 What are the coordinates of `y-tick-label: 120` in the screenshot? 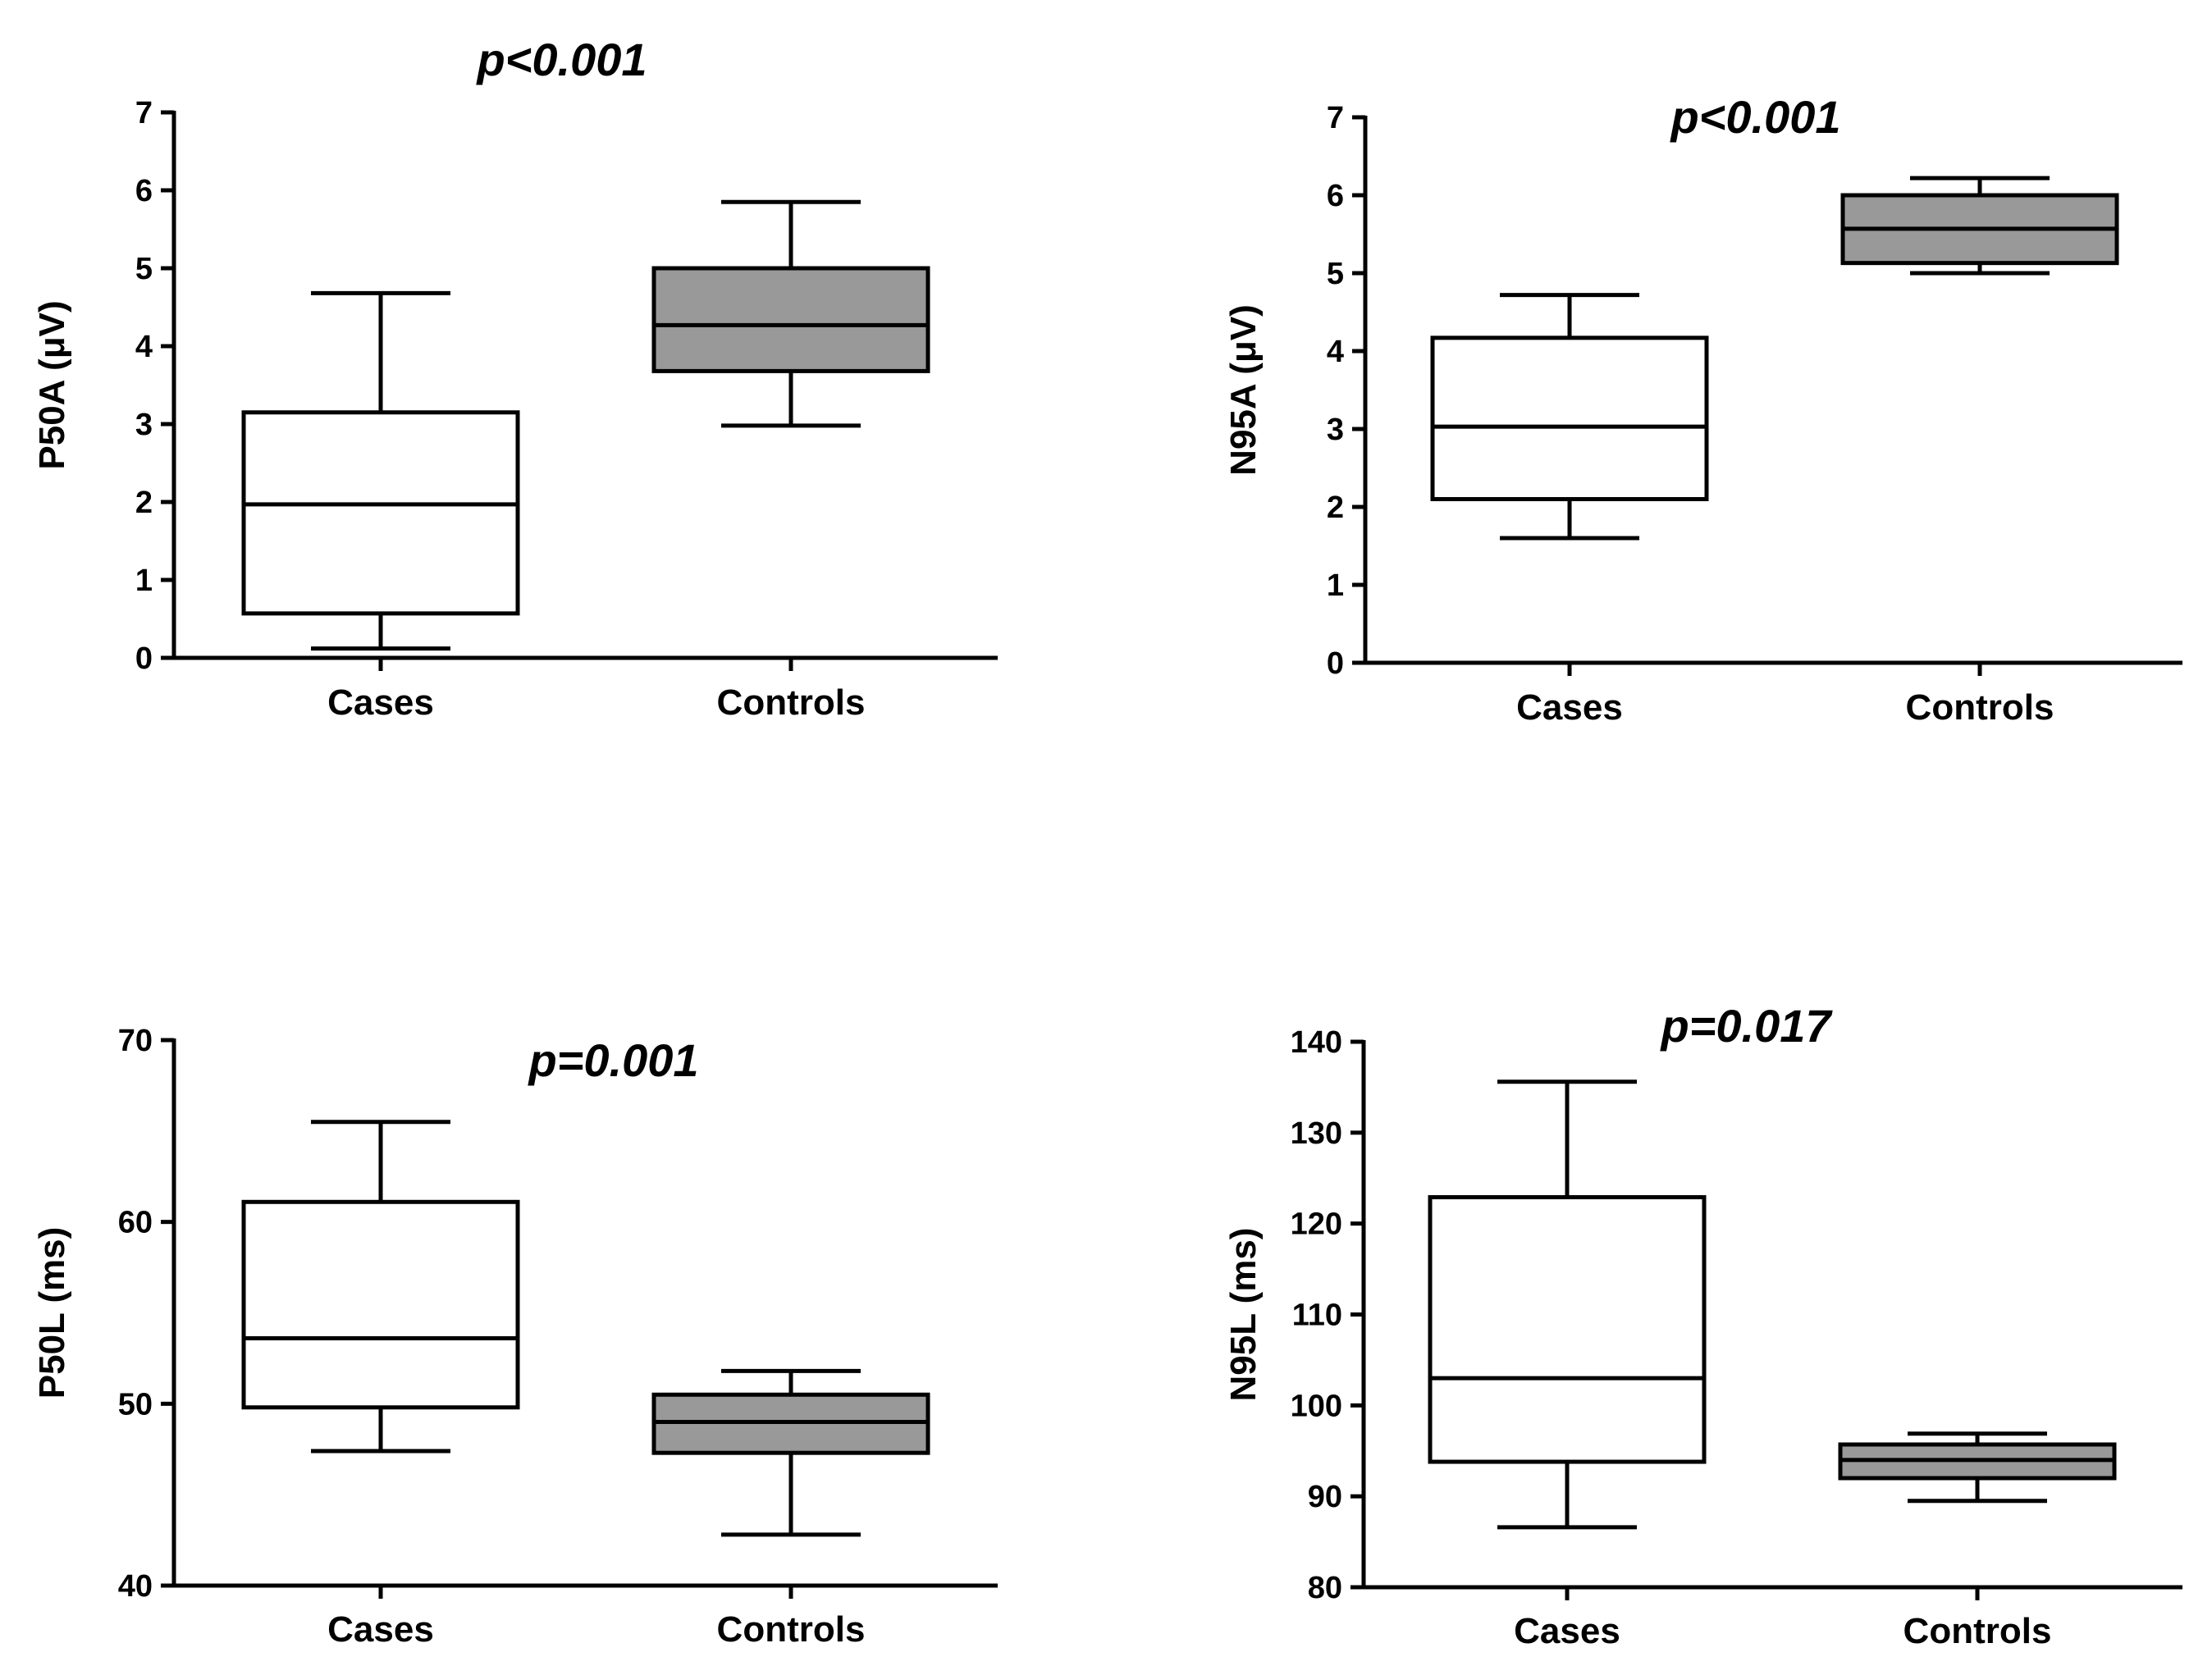 It's located at (1316, 1225).